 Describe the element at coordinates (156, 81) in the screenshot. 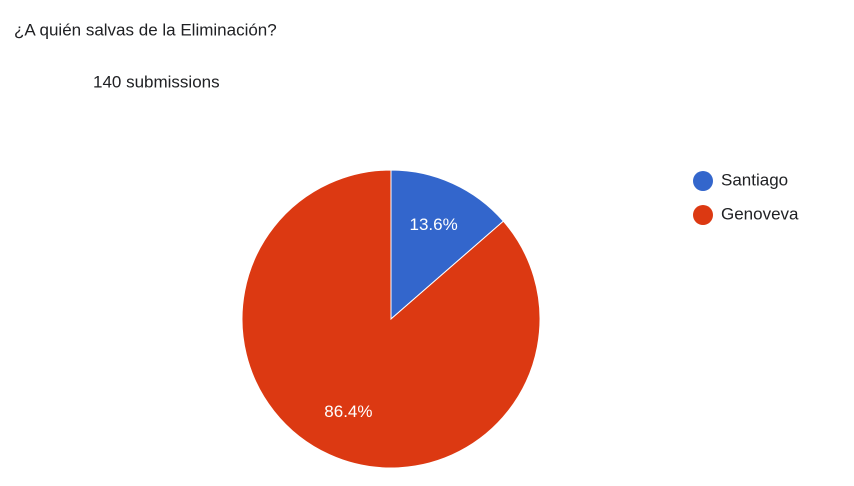

I see `chart-subtitle: 140 submissions` at that location.